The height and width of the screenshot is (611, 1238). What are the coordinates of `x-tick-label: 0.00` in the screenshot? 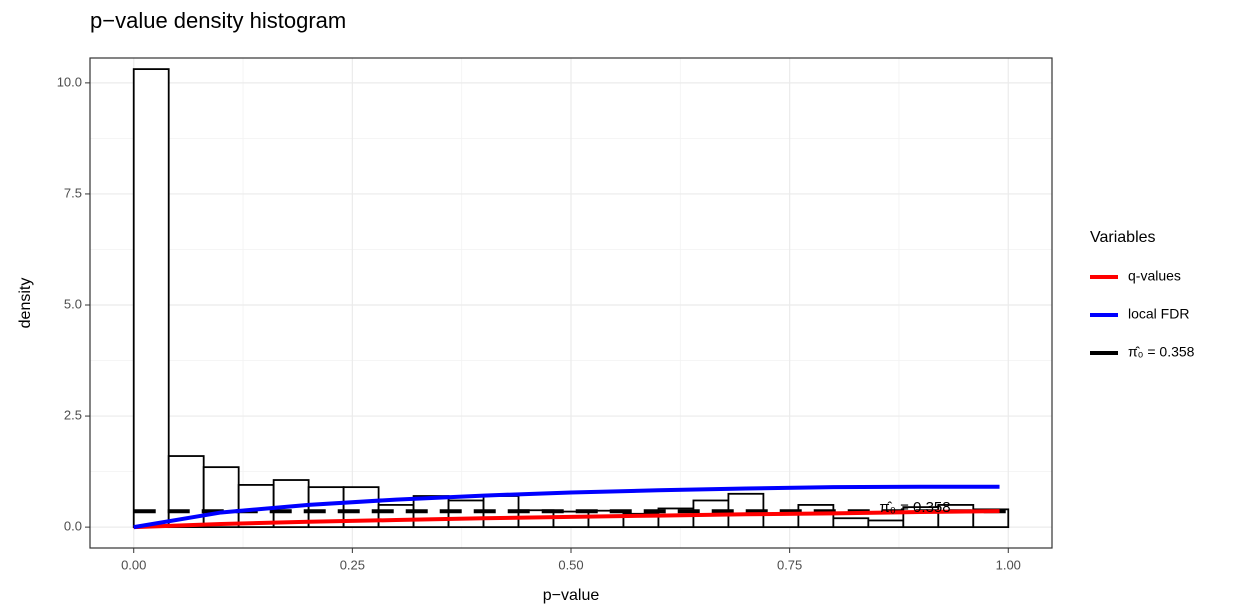 It's located at (133, 564).